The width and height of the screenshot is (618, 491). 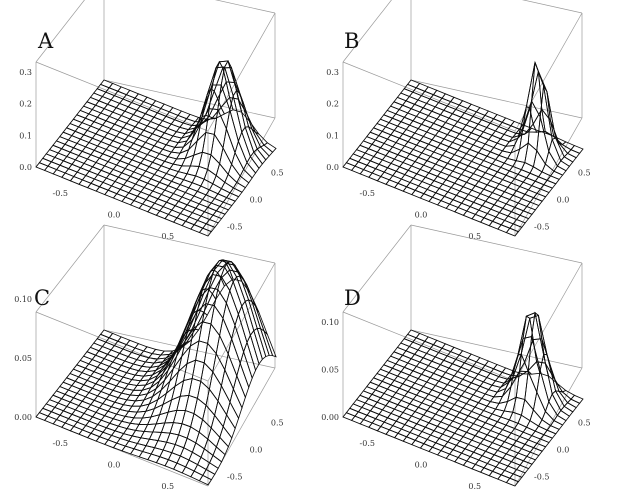 I want to click on panel-label: D, so click(x=352, y=298).